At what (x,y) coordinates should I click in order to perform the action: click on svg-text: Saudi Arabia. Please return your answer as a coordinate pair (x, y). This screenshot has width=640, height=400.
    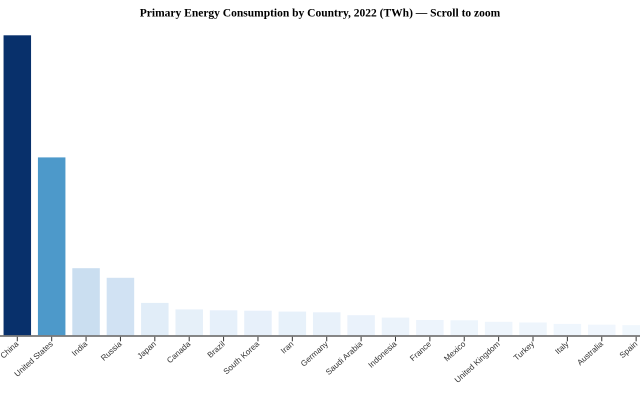
    Looking at the image, I should click on (344, 358).